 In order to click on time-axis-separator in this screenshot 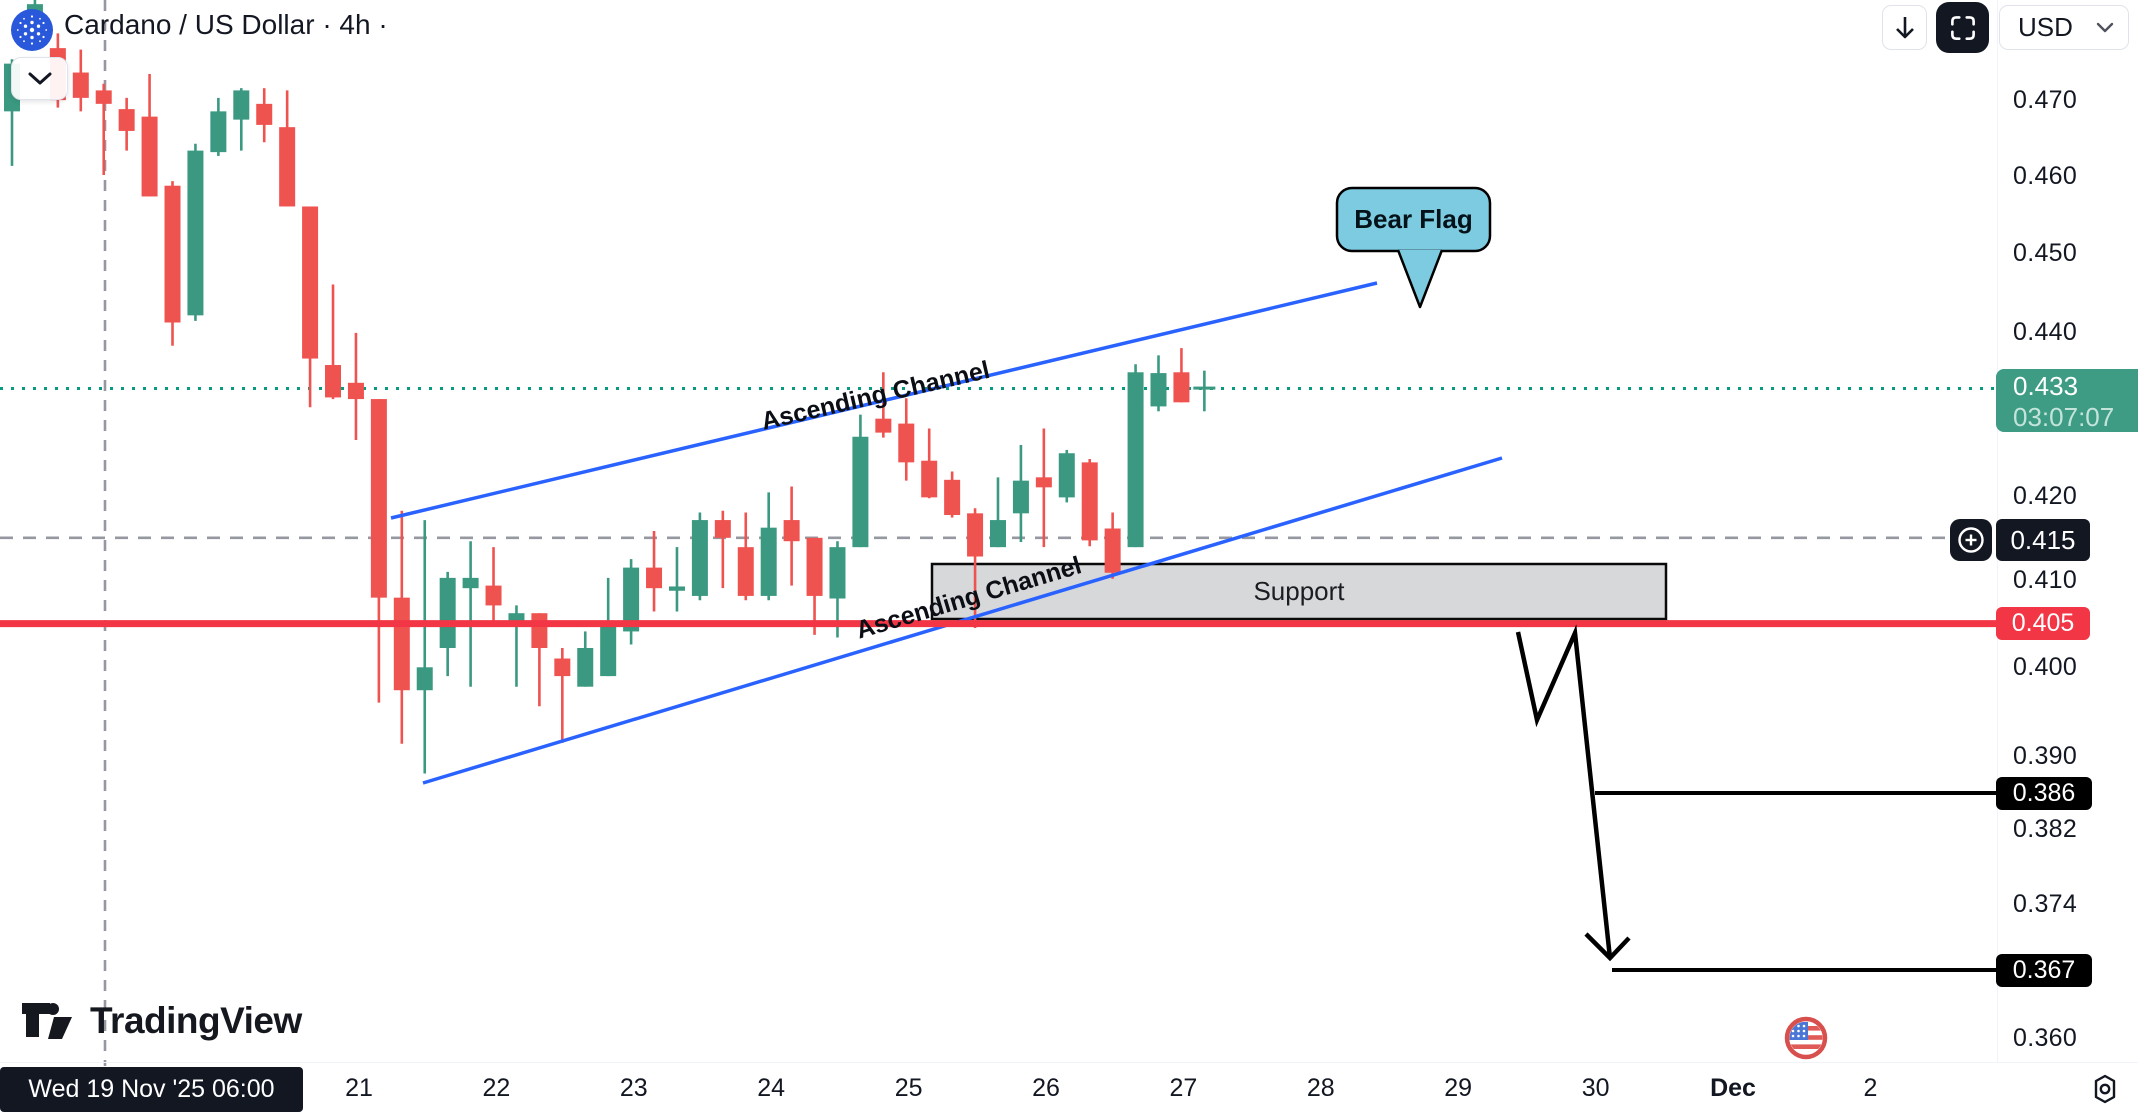, I will do `click(1069, 1062)`.